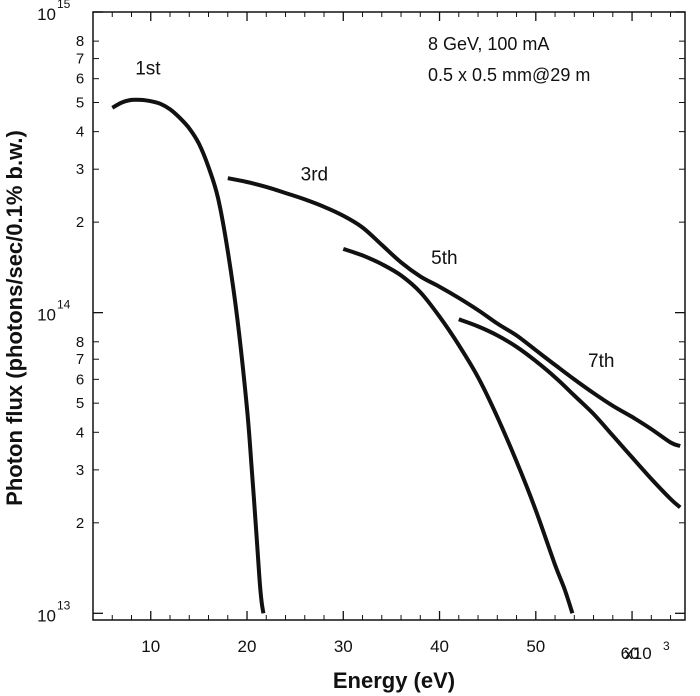 This screenshot has height=696, width=700. Describe the element at coordinates (148, 68) in the screenshot. I see `series-label-1st: 1st` at that location.